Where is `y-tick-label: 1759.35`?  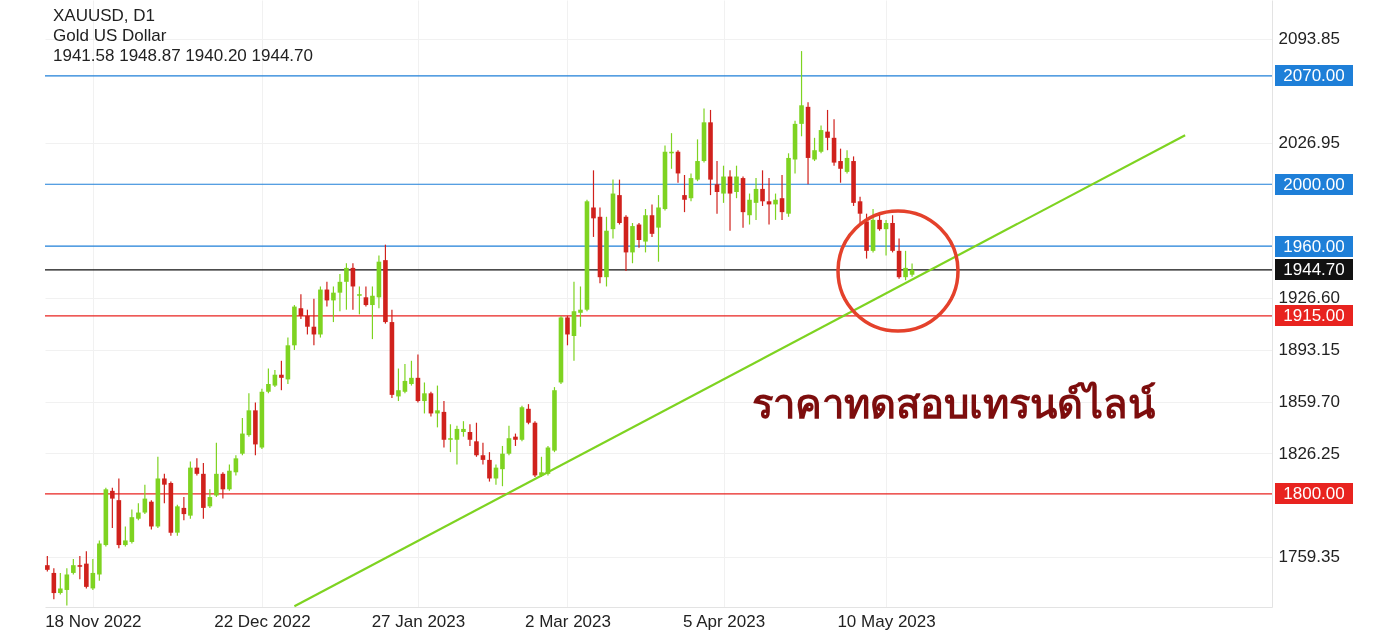
y-tick-label: 1759.35 is located at coordinates (1309, 557).